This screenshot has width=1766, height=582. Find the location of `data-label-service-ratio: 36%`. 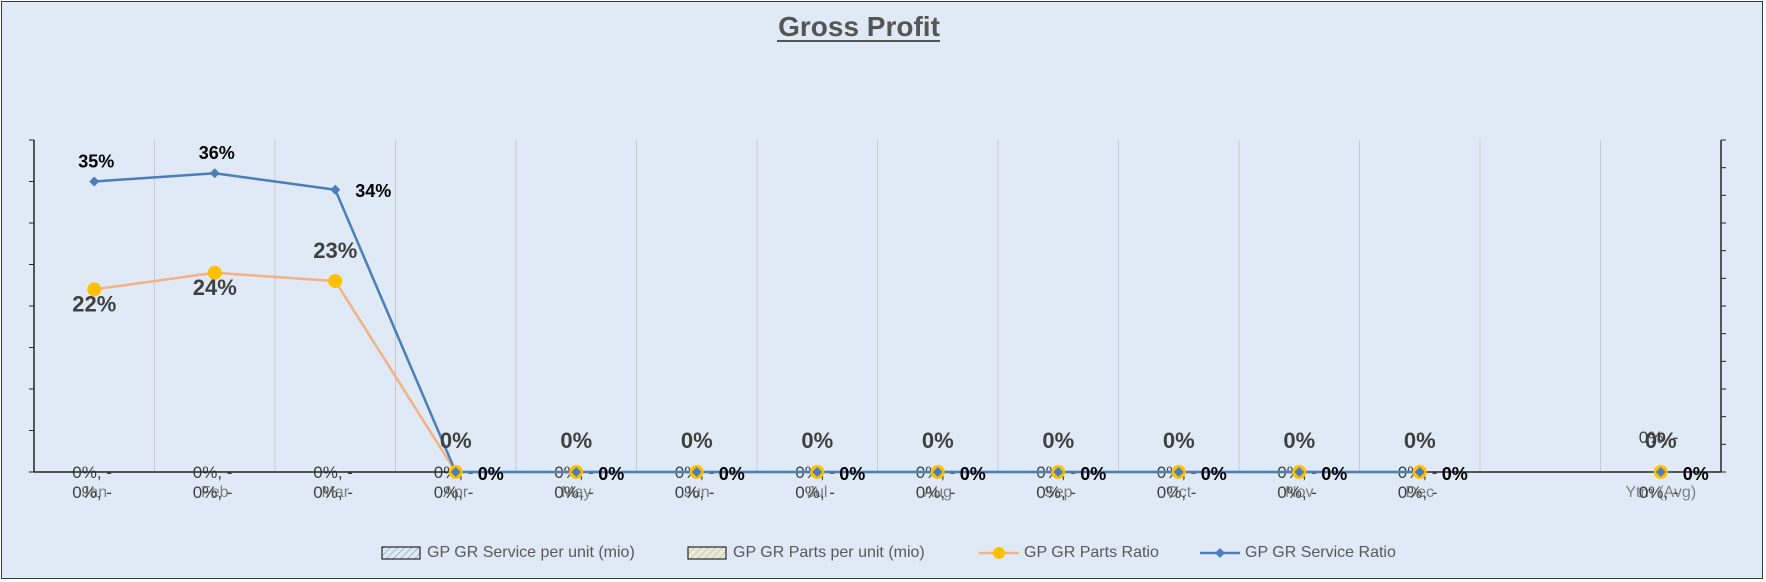

data-label-service-ratio: 36% is located at coordinates (217, 153).